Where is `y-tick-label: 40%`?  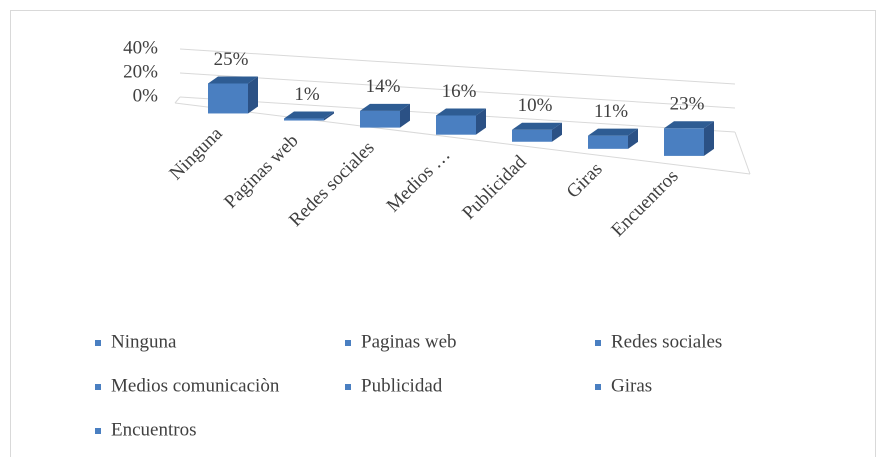 y-tick-label: 40% is located at coordinates (140, 47).